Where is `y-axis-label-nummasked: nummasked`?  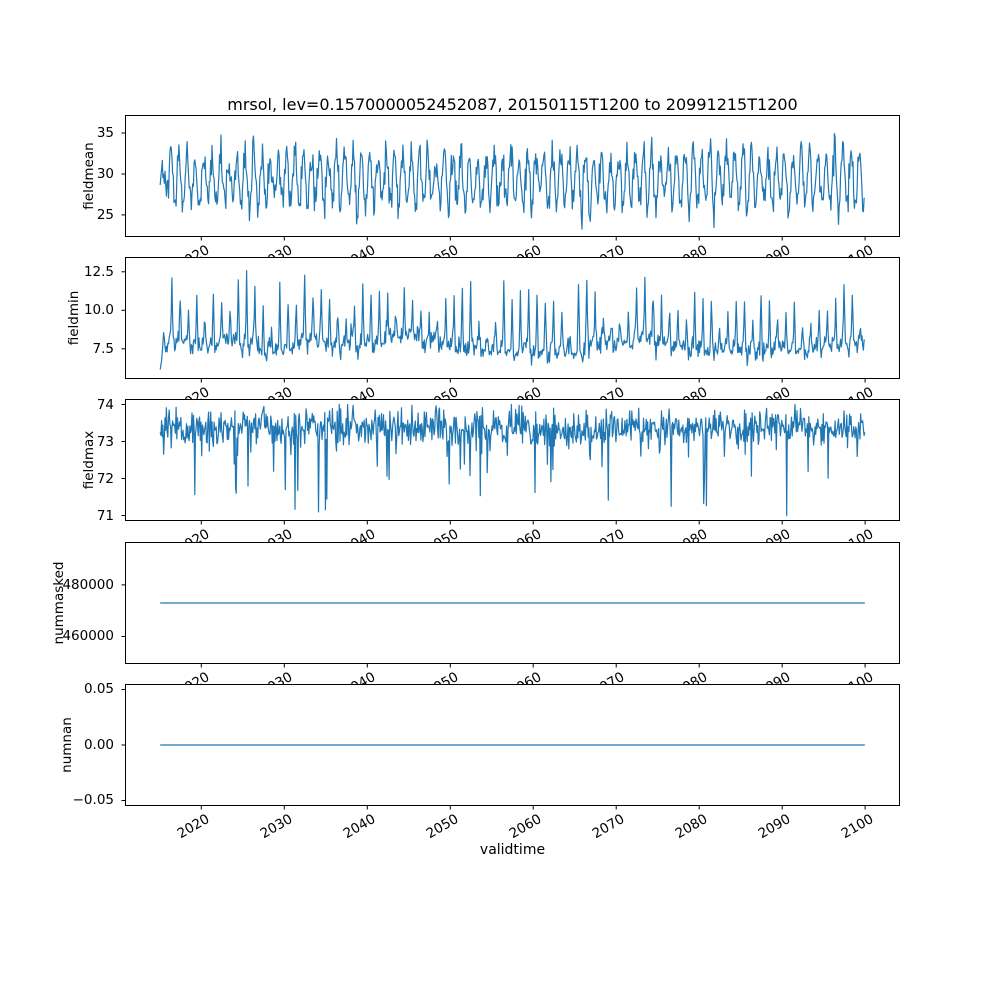 y-axis-label-nummasked: nummasked is located at coordinates (59, 603).